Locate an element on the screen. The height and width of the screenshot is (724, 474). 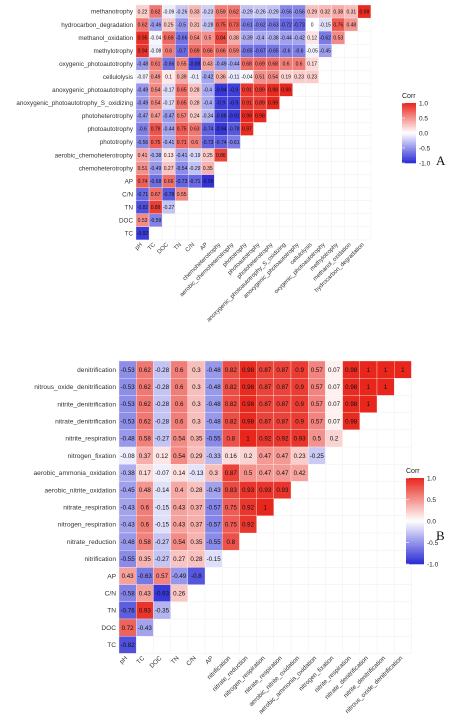
column-label: AP is located at coordinates (204, 247).